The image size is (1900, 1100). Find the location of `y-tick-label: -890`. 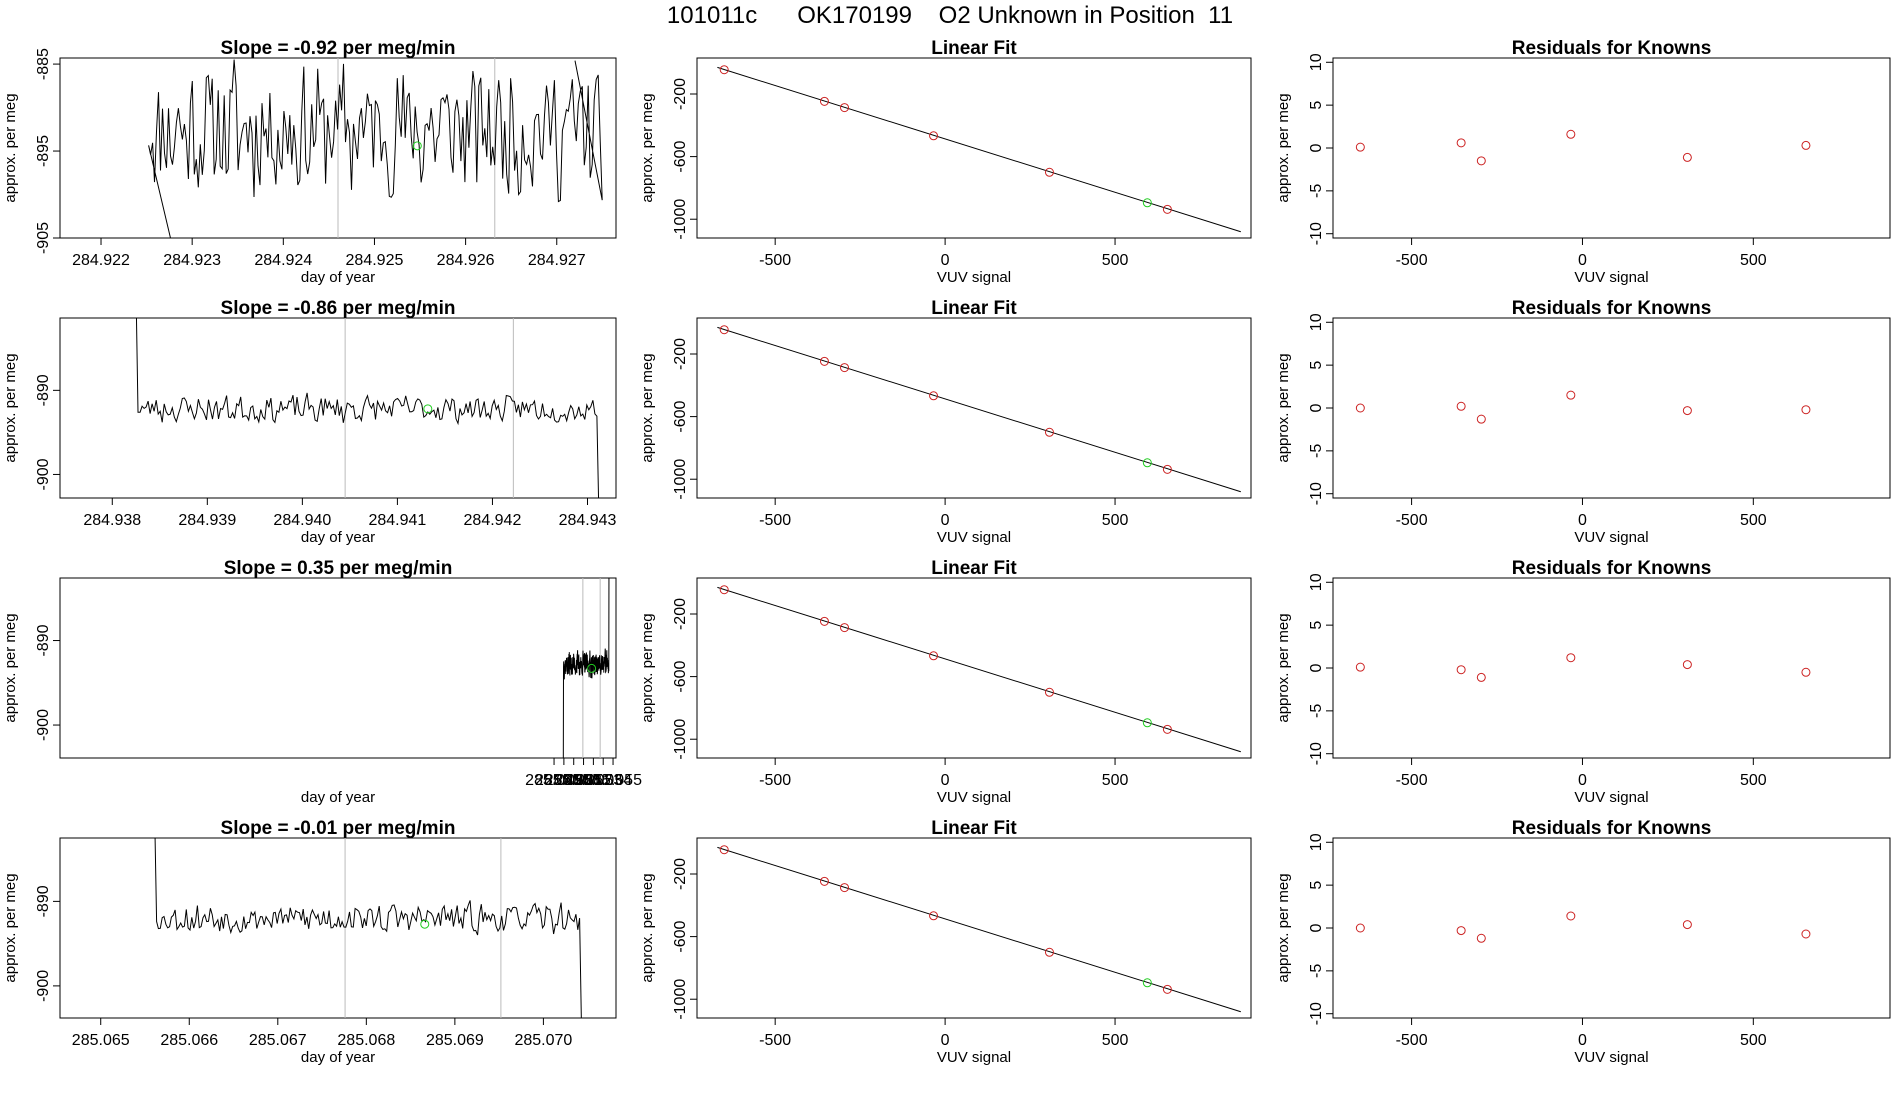

y-tick-label: -890 is located at coordinates (43, 640).